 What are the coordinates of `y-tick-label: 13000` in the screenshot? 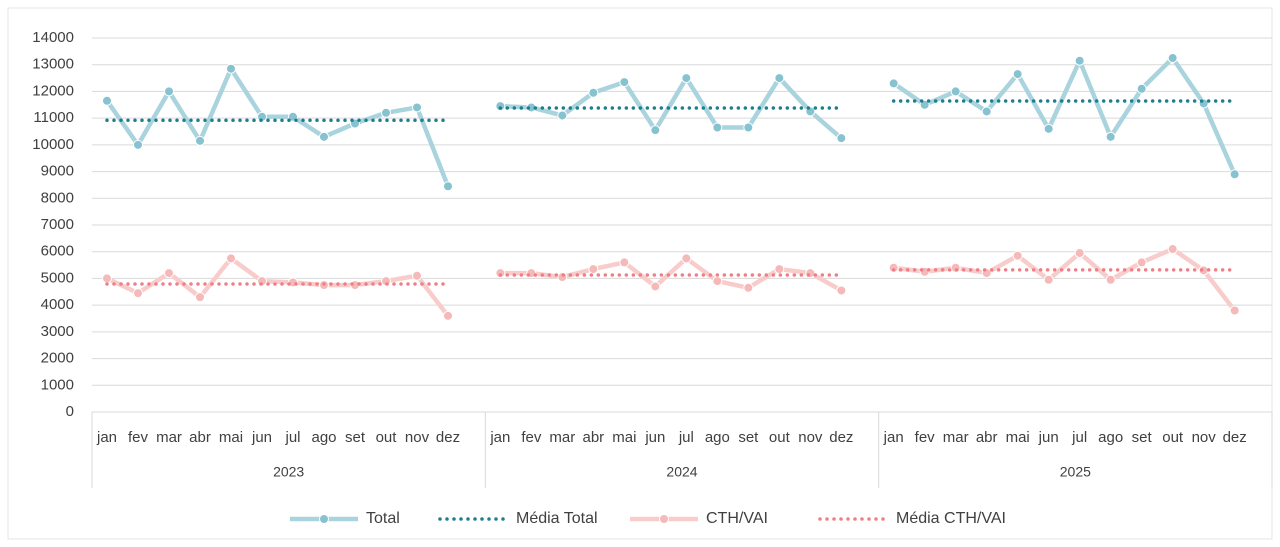 It's located at (53, 64).